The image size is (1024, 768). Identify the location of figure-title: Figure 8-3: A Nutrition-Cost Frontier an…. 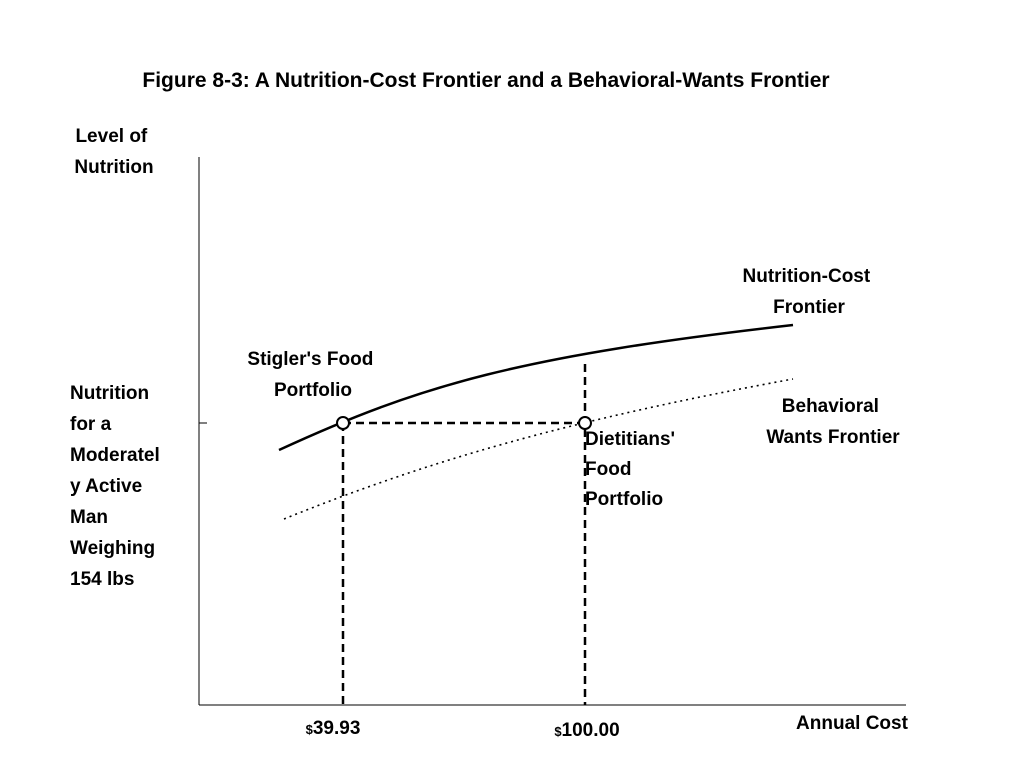
(485, 80).